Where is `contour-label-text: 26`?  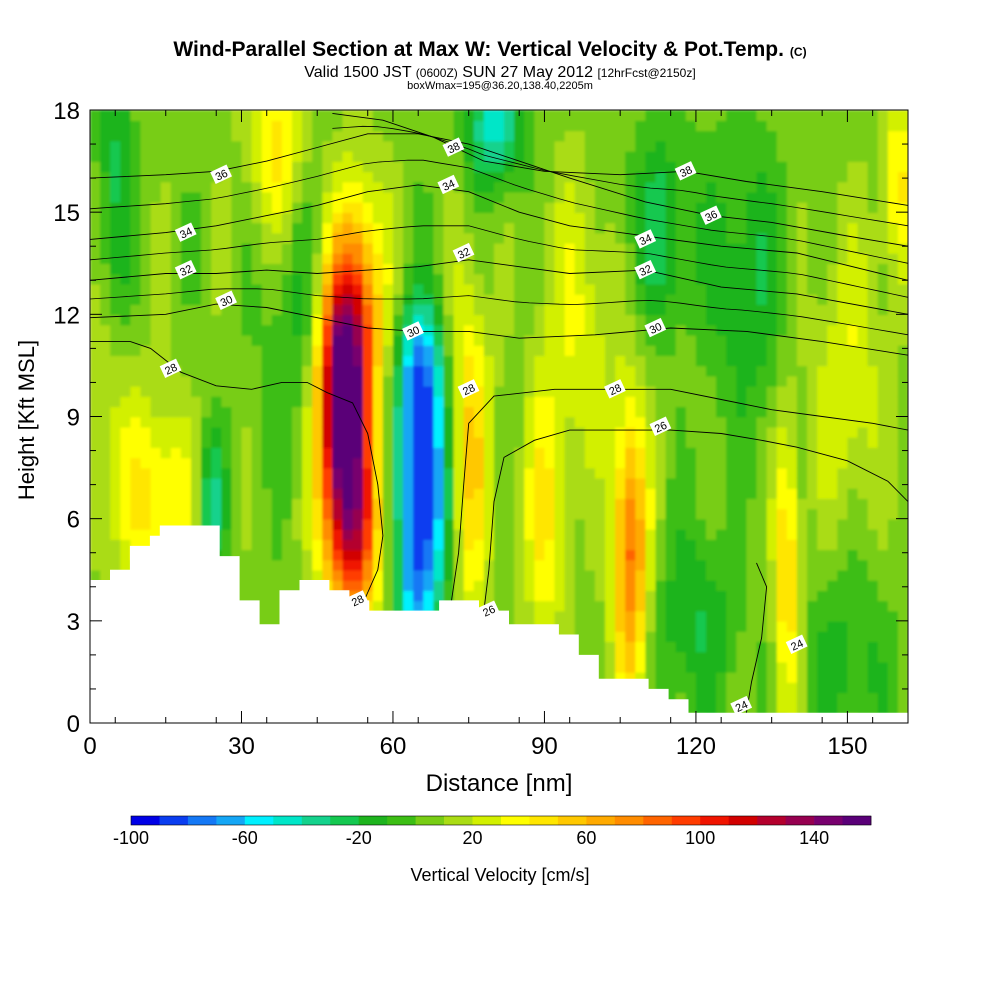 contour-label-text: 26 is located at coordinates (489, 611).